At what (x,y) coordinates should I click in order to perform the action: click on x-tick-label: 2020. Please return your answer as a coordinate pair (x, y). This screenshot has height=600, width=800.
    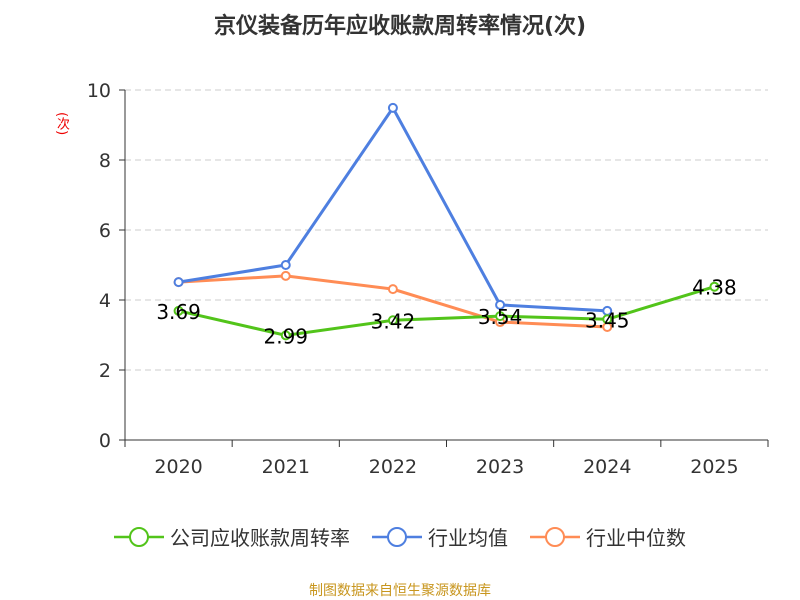
    Looking at the image, I should click on (178, 467).